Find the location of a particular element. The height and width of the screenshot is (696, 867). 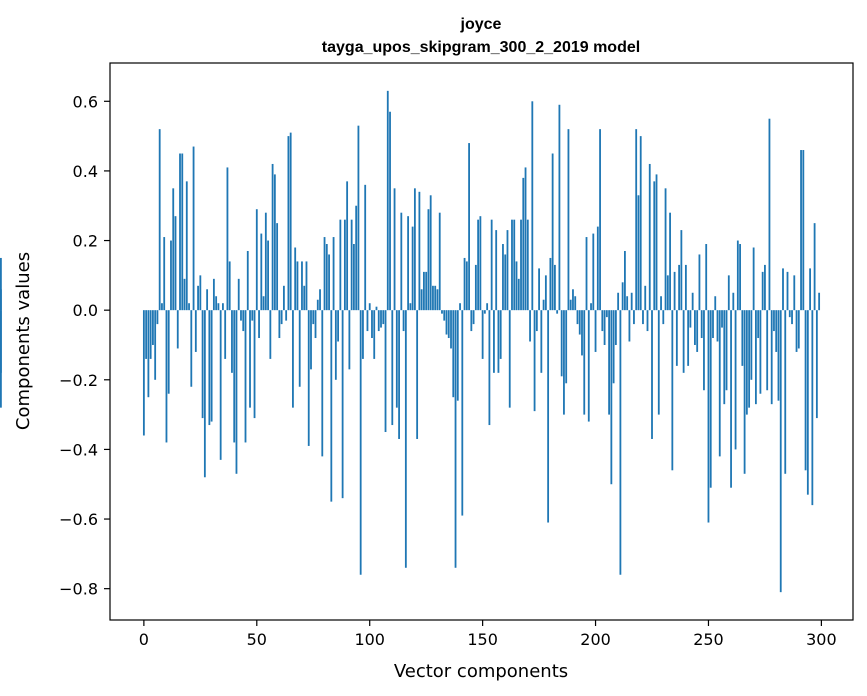

x-tick-label-1: 50 is located at coordinates (257, 639).